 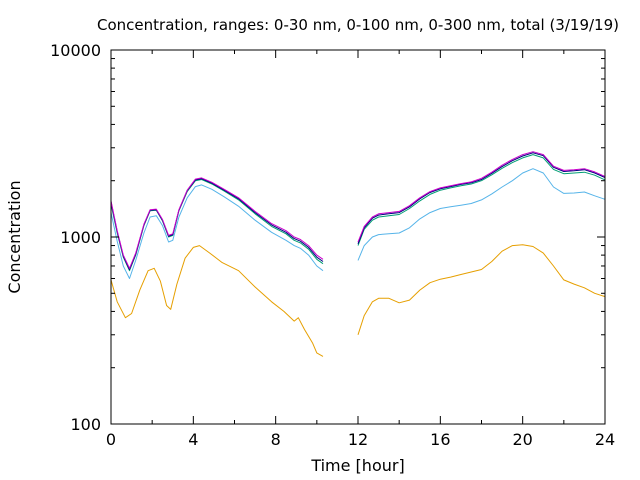 What do you see at coordinates (357, 465) in the screenshot?
I see `x-axis-label: Time [hour]` at bounding box center [357, 465].